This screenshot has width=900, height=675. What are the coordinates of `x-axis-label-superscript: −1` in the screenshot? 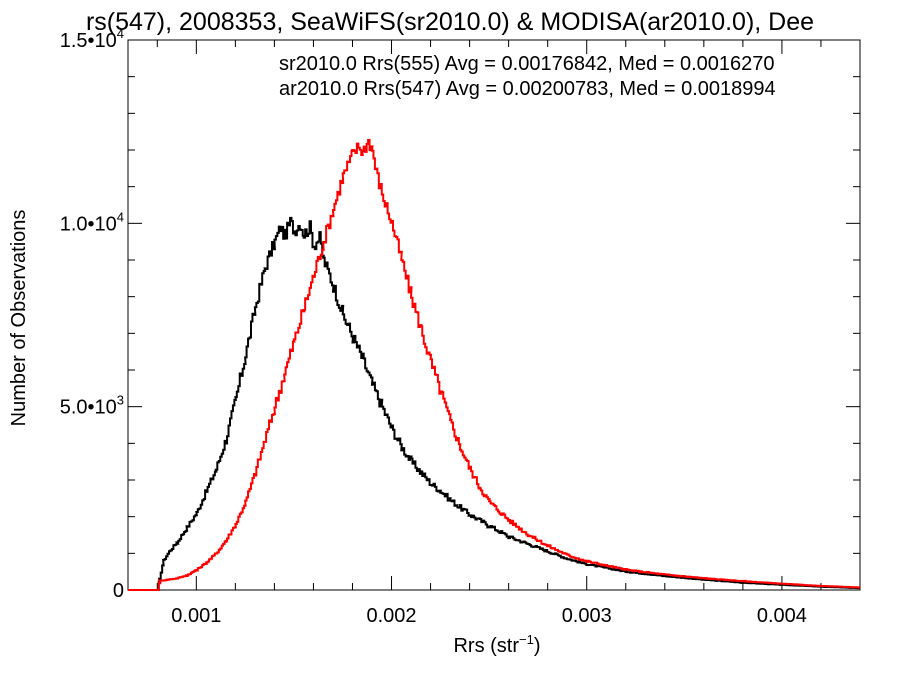 It's located at (526, 639).